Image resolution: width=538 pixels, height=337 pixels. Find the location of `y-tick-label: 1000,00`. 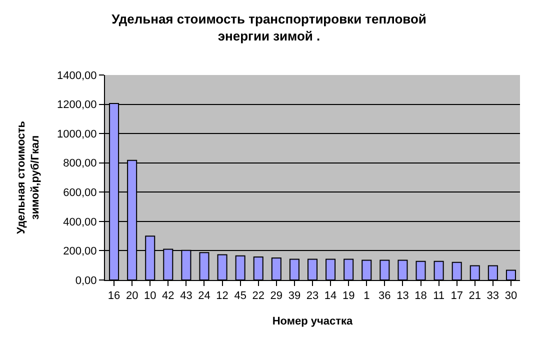

y-tick-label: 1000,00 is located at coordinates (77, 134).